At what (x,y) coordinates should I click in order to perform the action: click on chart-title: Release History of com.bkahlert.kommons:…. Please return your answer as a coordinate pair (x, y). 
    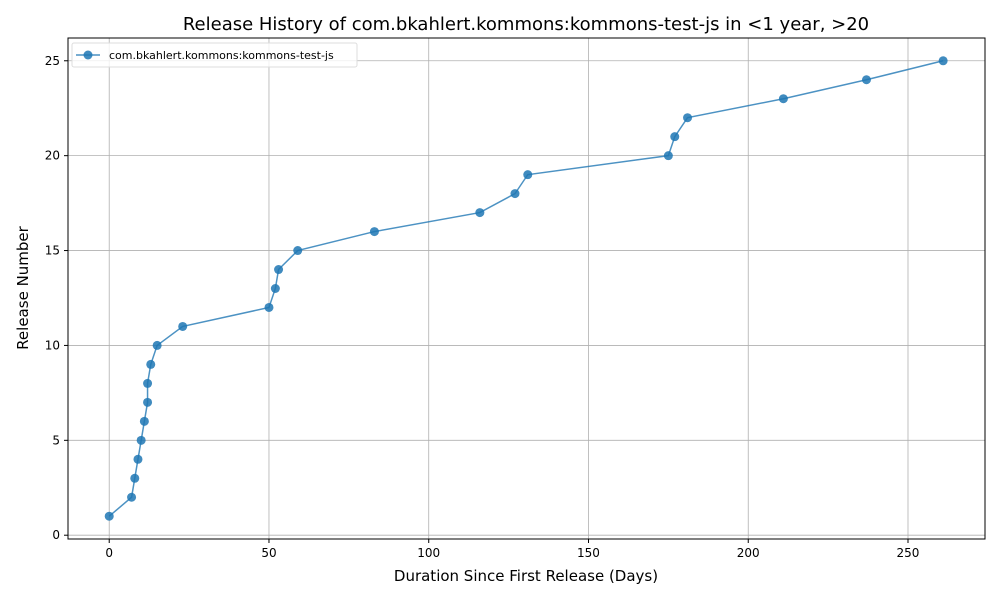
    Looking at the image, I should click on (526, 24).